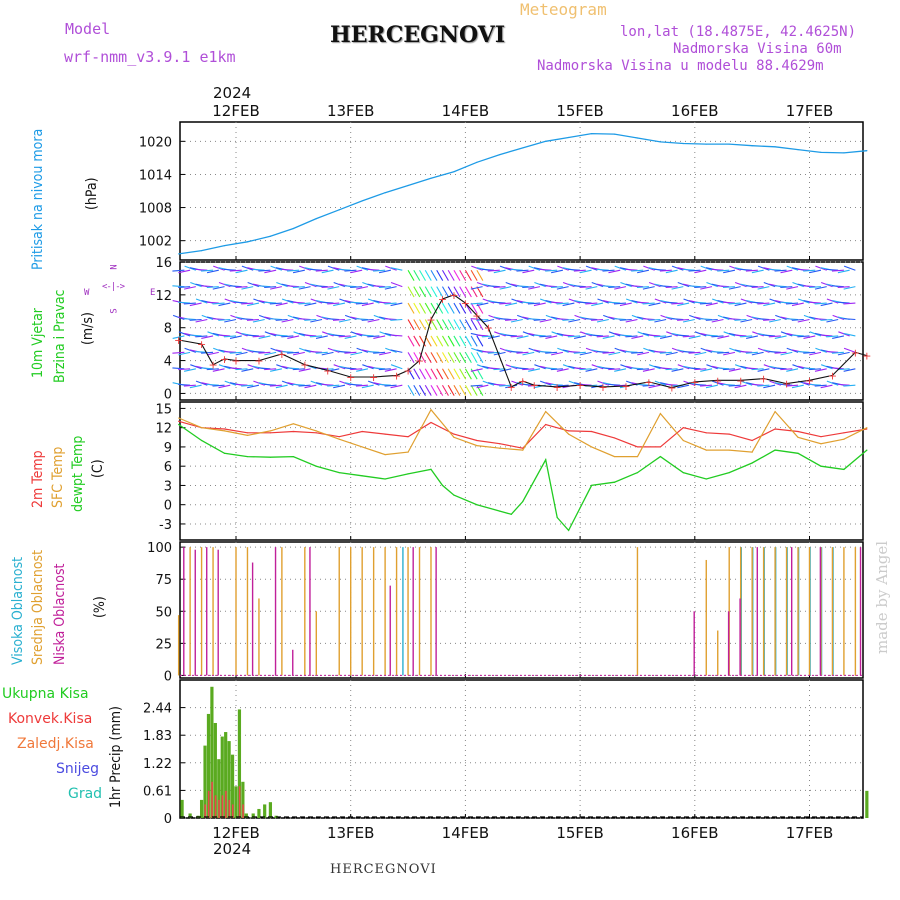  Describe the element at coordinates (521, 749) in the screenshot. I see `precip-frame` at that location.